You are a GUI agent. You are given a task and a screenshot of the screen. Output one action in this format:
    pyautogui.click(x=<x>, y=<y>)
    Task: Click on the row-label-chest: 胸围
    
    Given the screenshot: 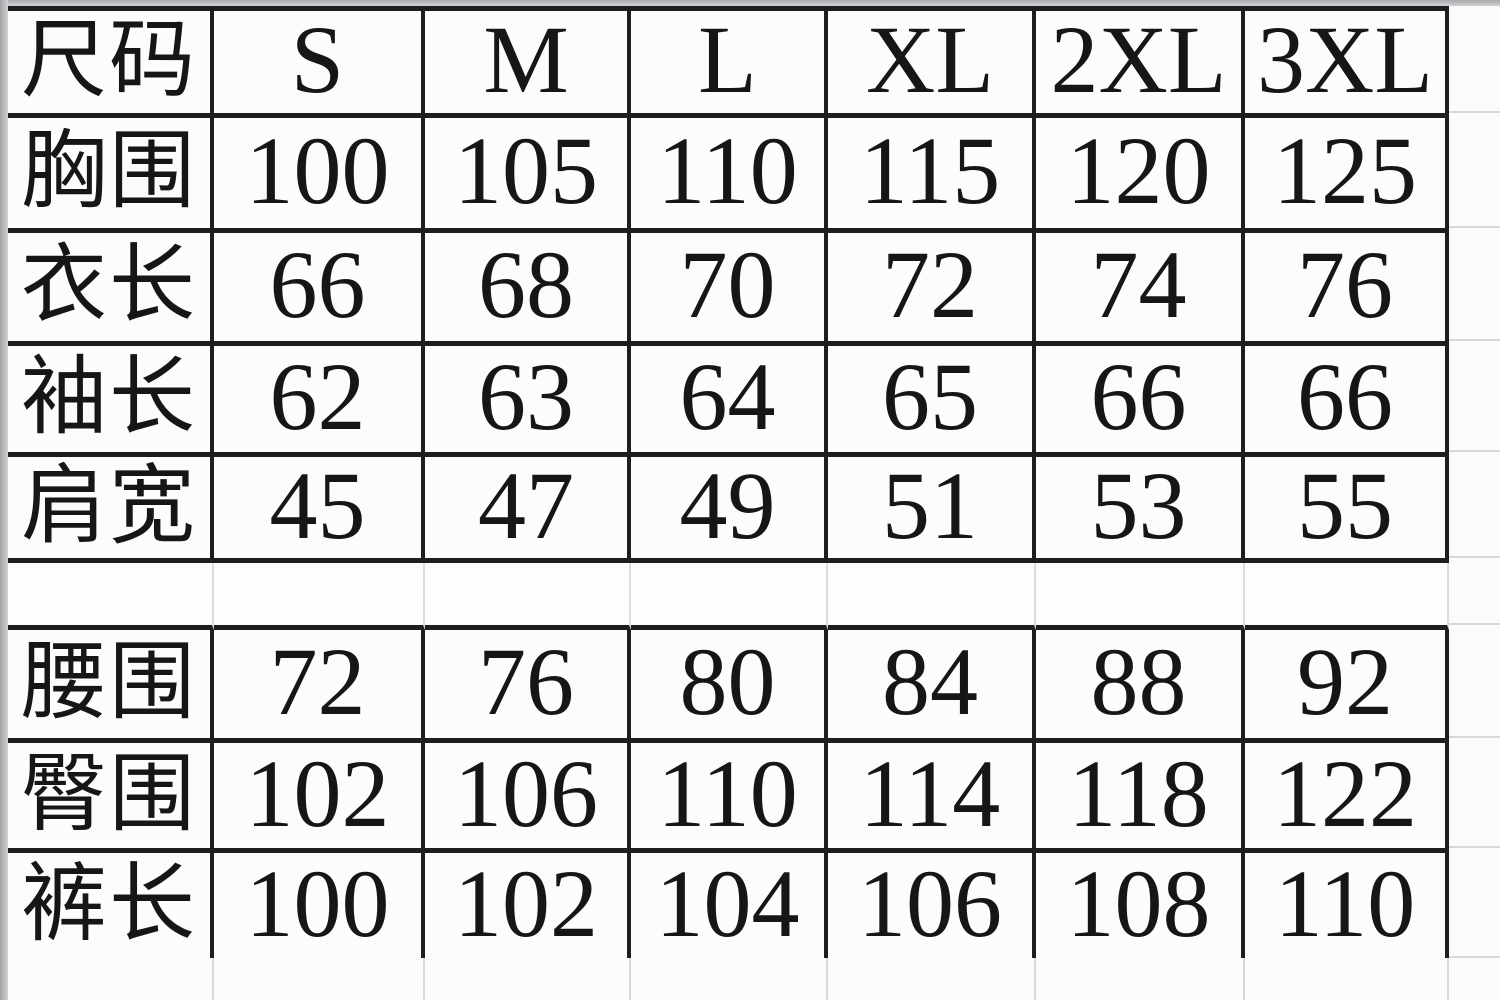 What is the action you would take?
    pyautogui.click(x=111, y=175)
    